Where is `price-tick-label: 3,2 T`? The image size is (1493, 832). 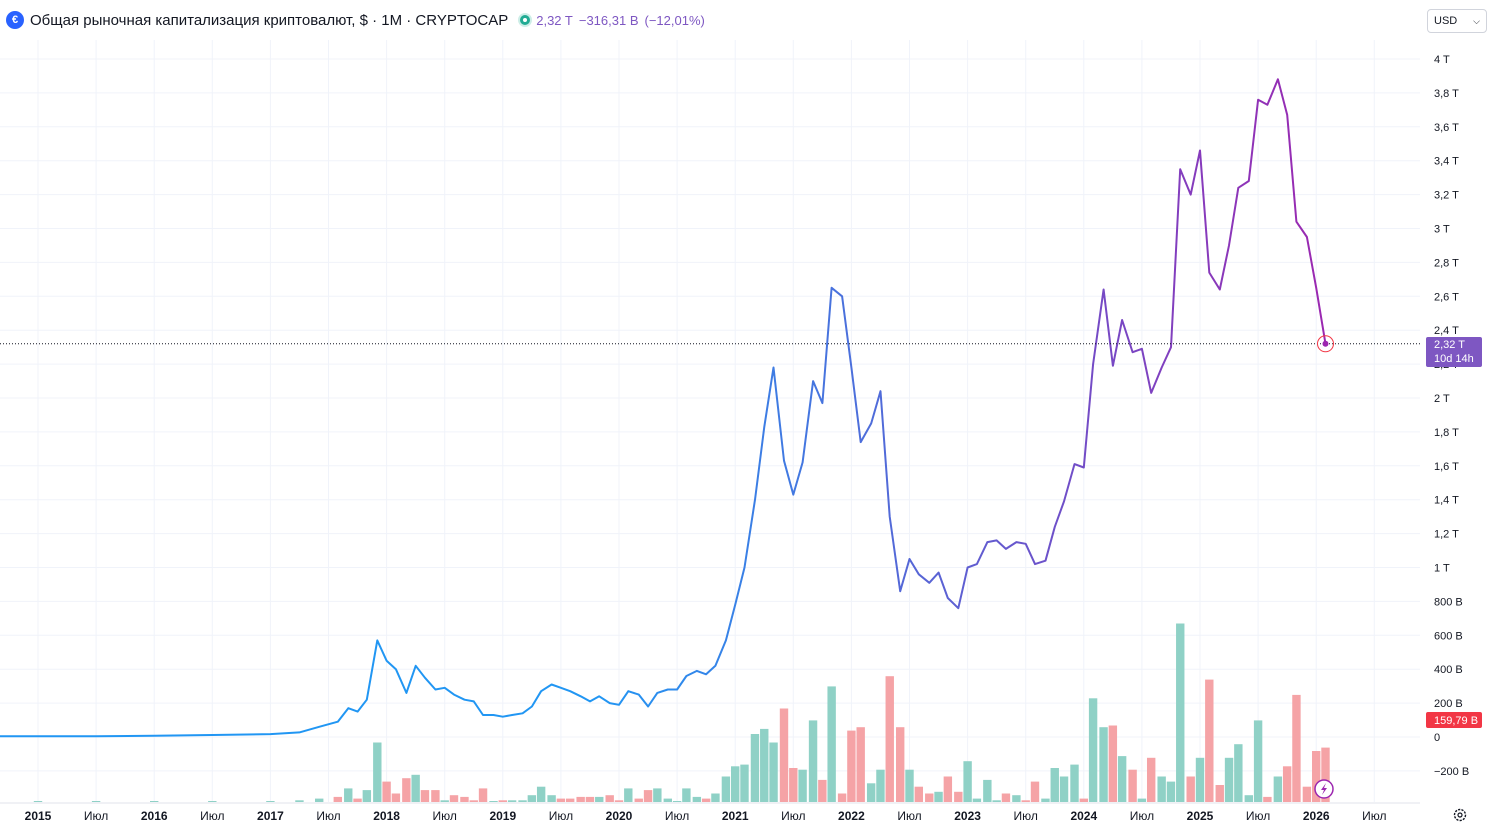 price-tick-label: 3,2 T is located at coordinates (1446, 196).